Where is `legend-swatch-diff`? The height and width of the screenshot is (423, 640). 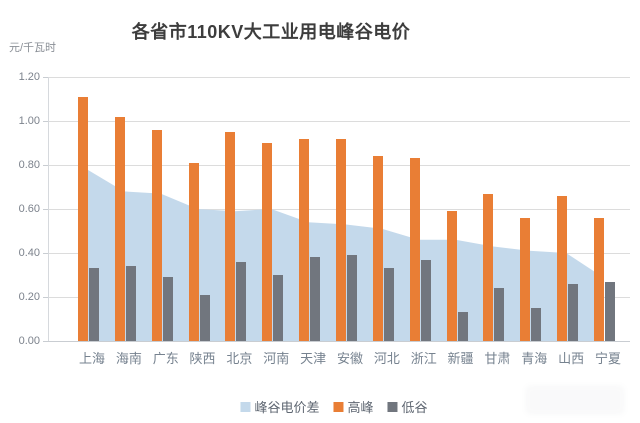
legend-swatch-diff is located at coordinates (245, 406).